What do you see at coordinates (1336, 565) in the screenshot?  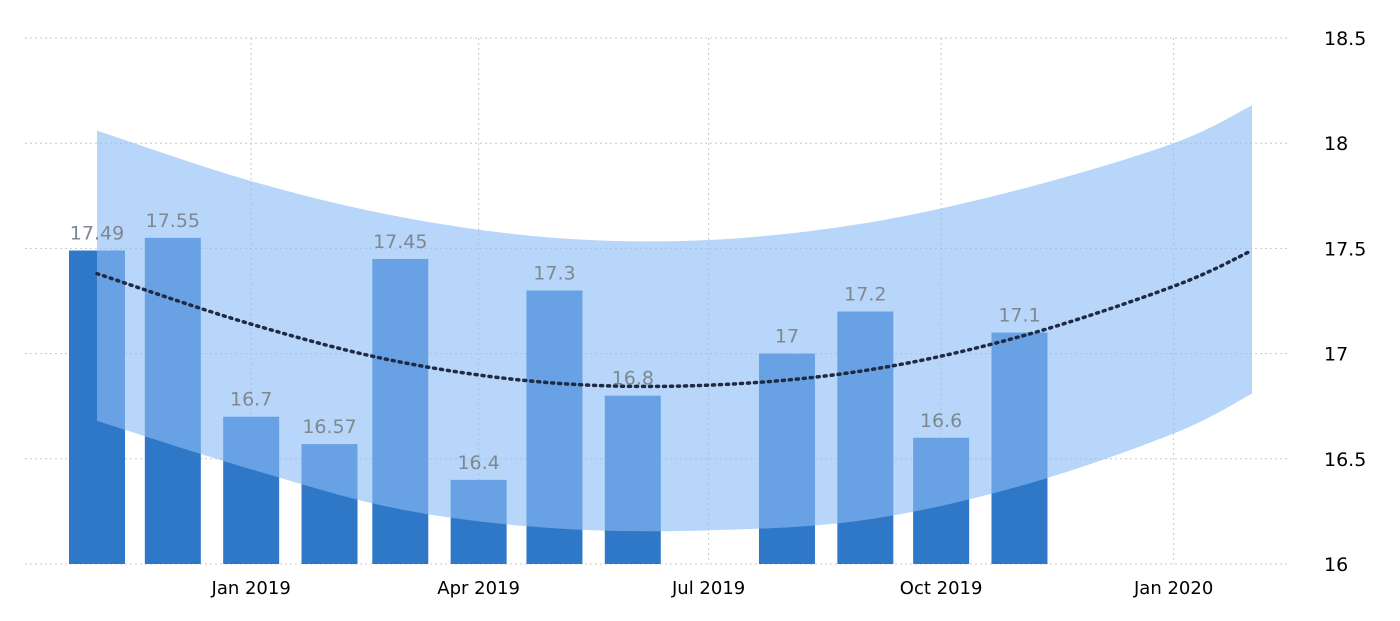 I see `y-tick-label: 16` at bounding box center [1336, 565].